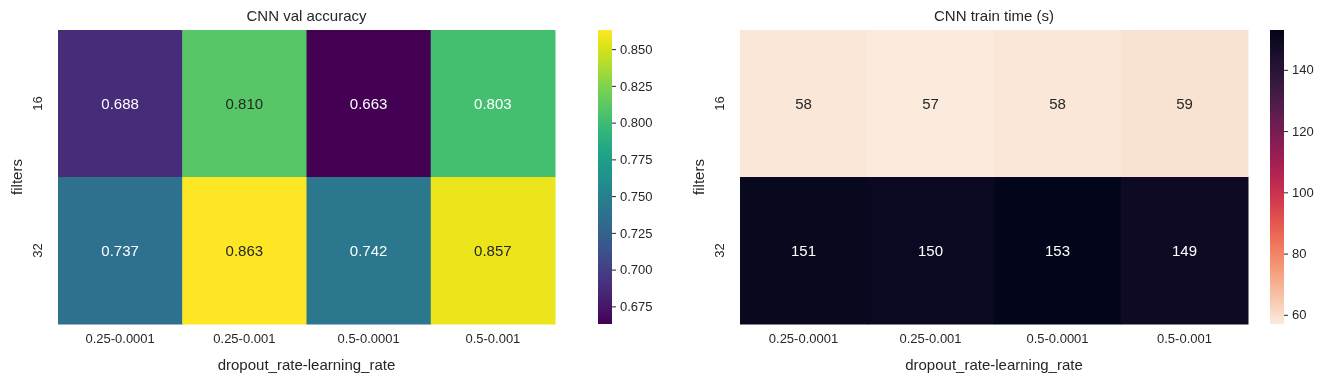 This screenshot has width=1343, height=384. What do you see at coordinates (368, 250) in the screenshot?
I see `data-label: 0.742` at bounding box center [368, 250].